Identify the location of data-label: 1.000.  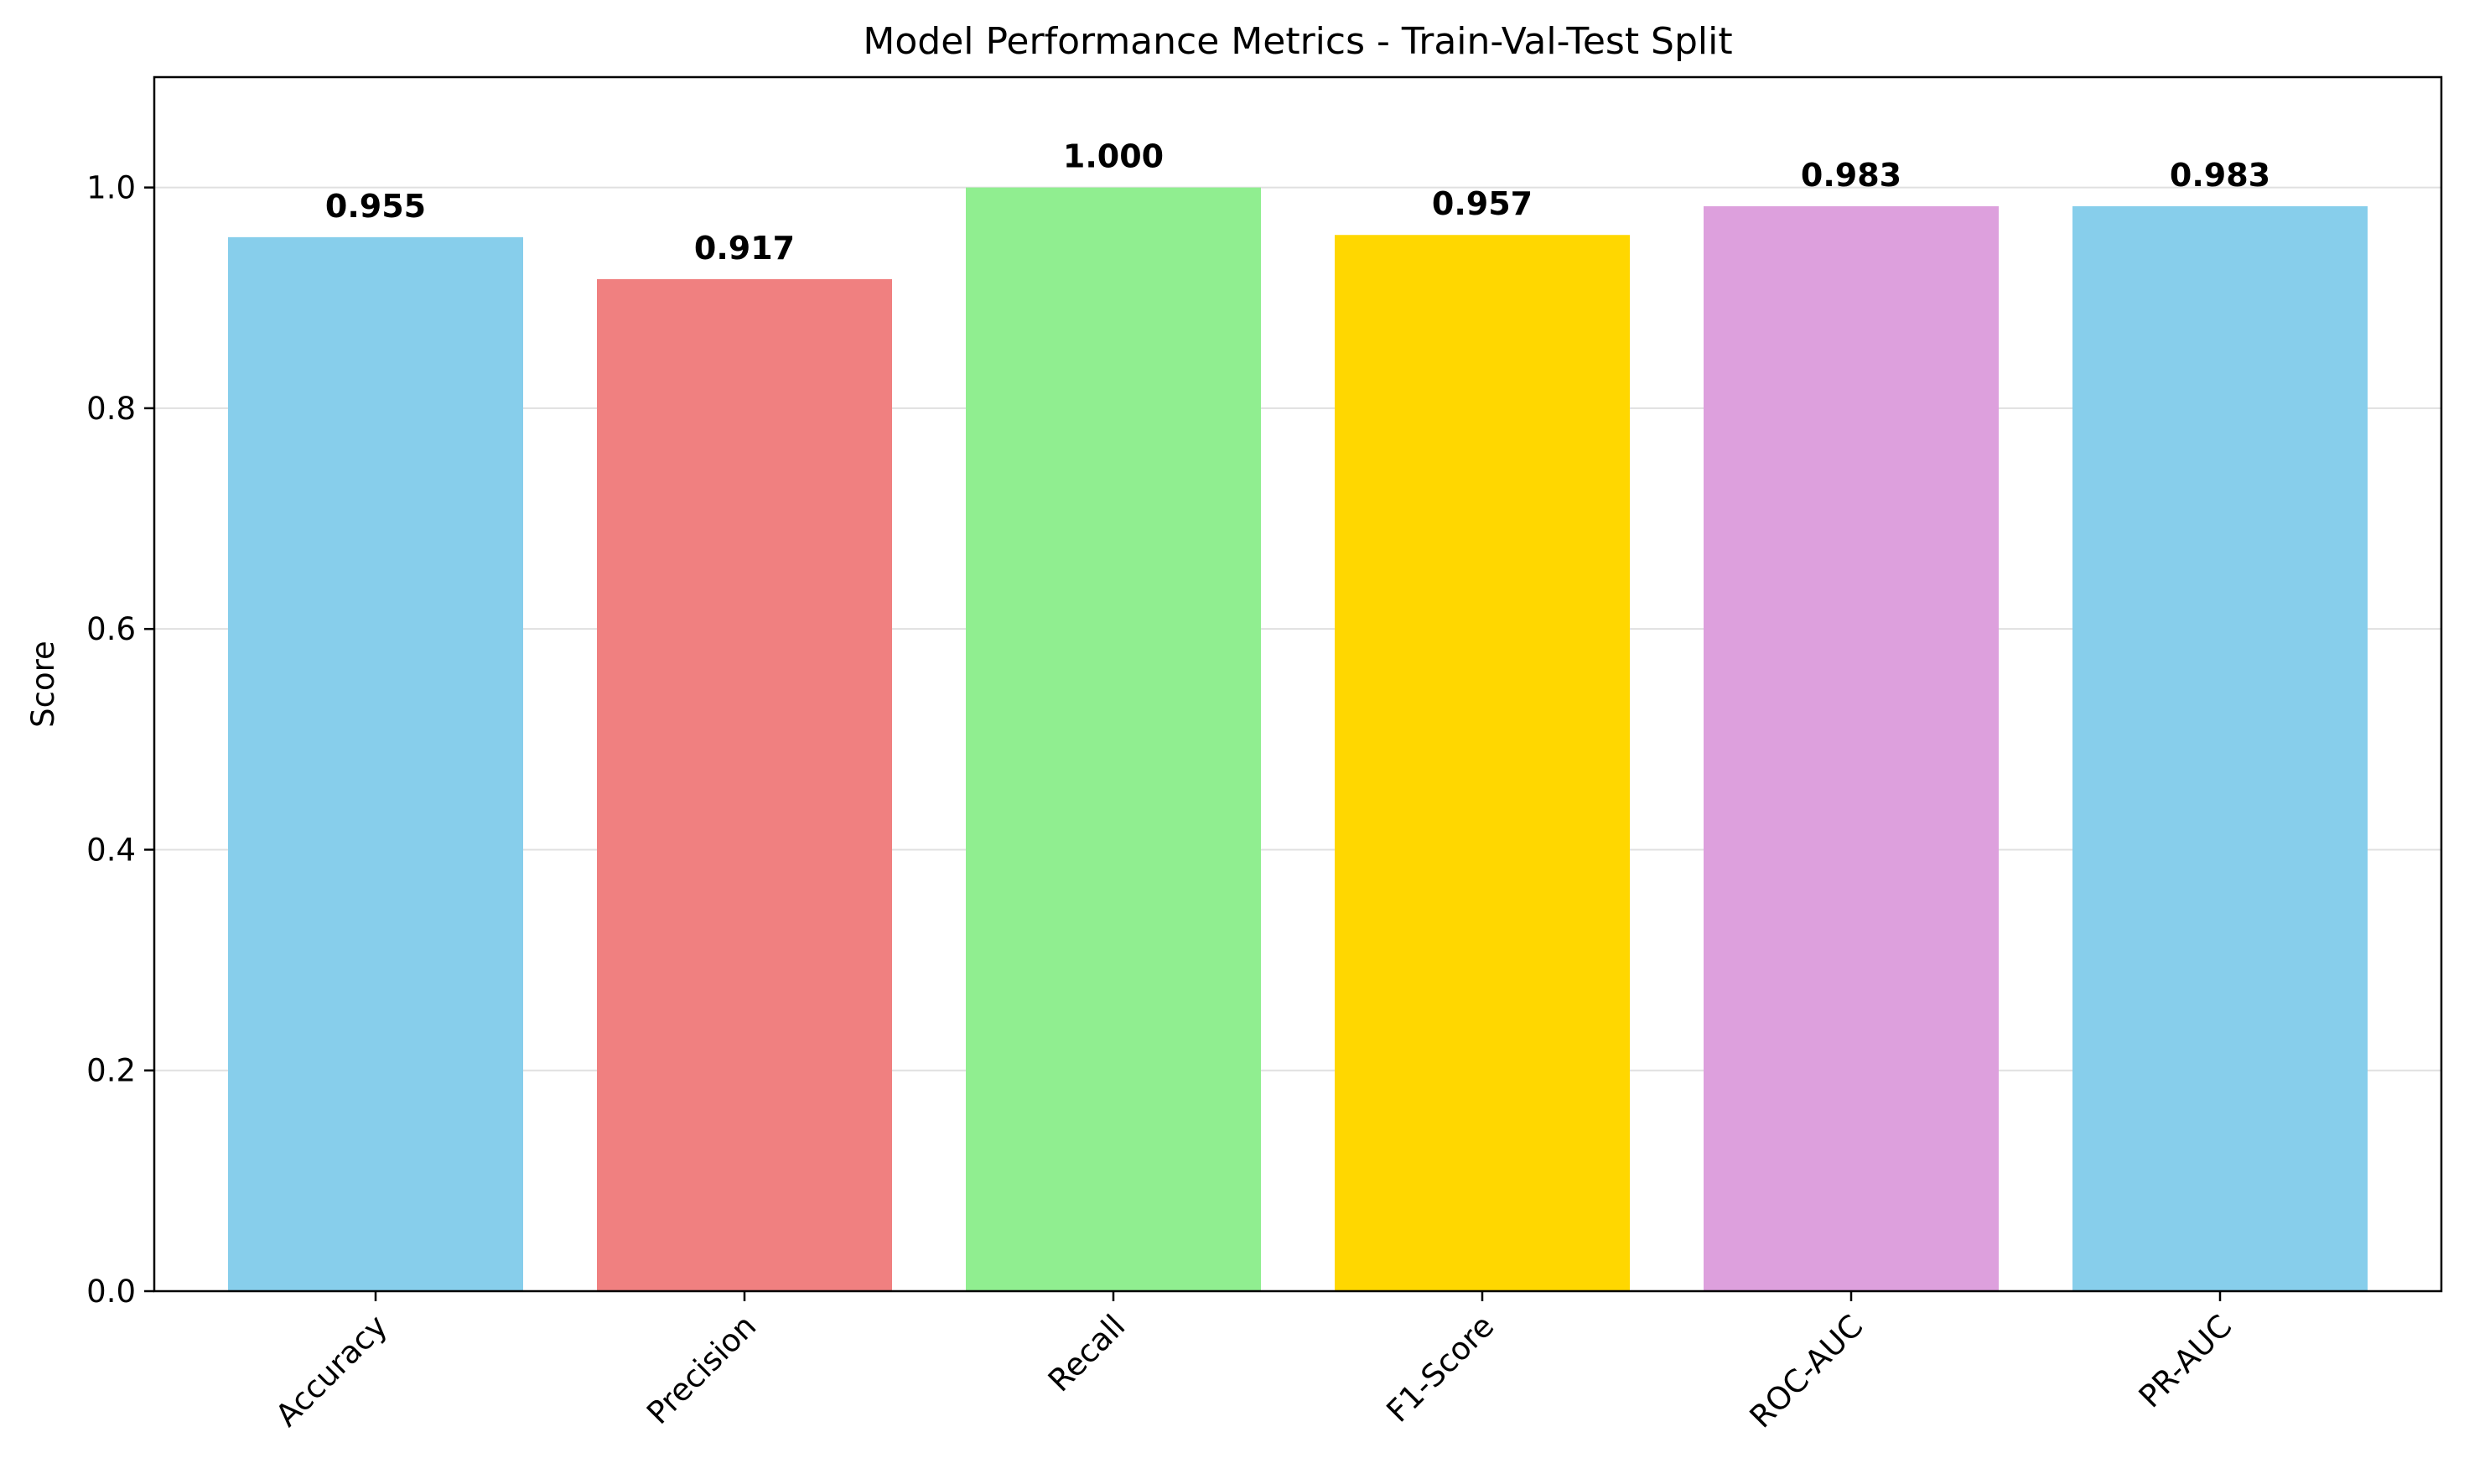
(1113, 156).